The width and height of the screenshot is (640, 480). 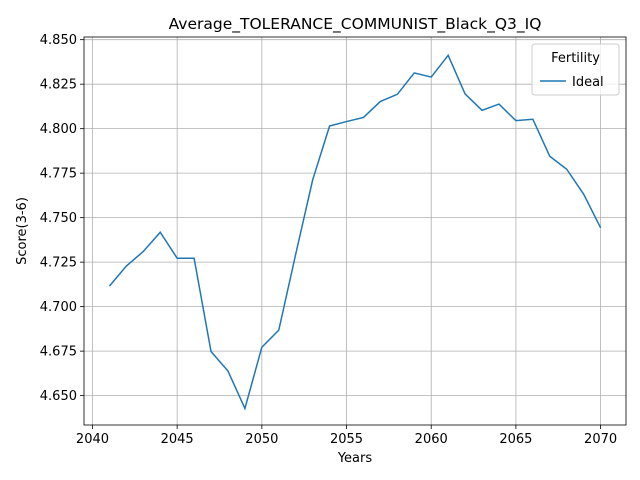 I want to click on legend-title: Fertility, so click(x=575, y=58).